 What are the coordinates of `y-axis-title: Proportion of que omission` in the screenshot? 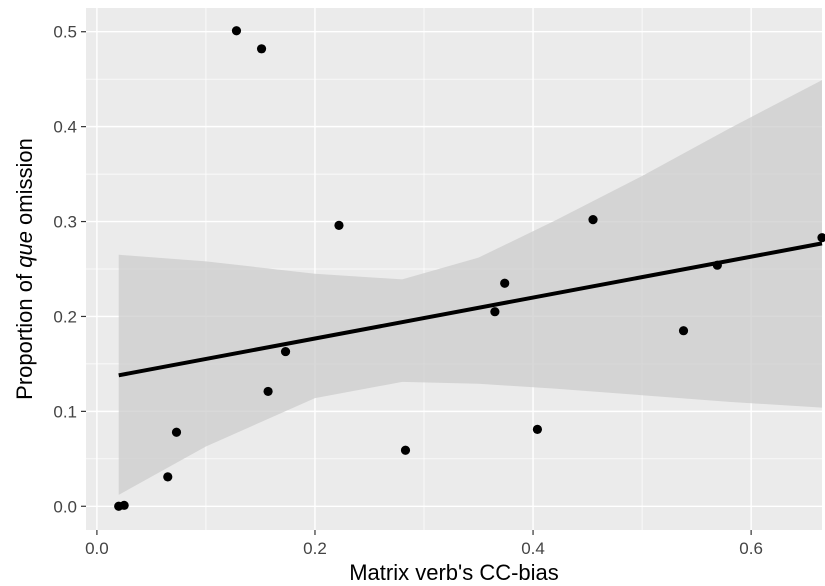 It's located at (24, 269).